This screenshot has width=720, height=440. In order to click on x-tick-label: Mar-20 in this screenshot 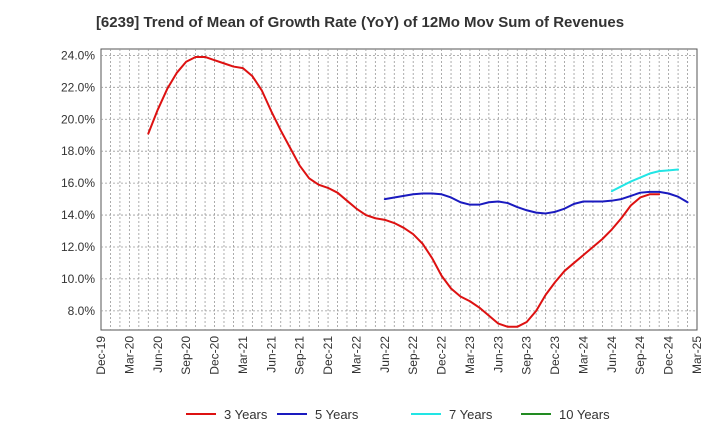, I will do `click(129, 355)`.